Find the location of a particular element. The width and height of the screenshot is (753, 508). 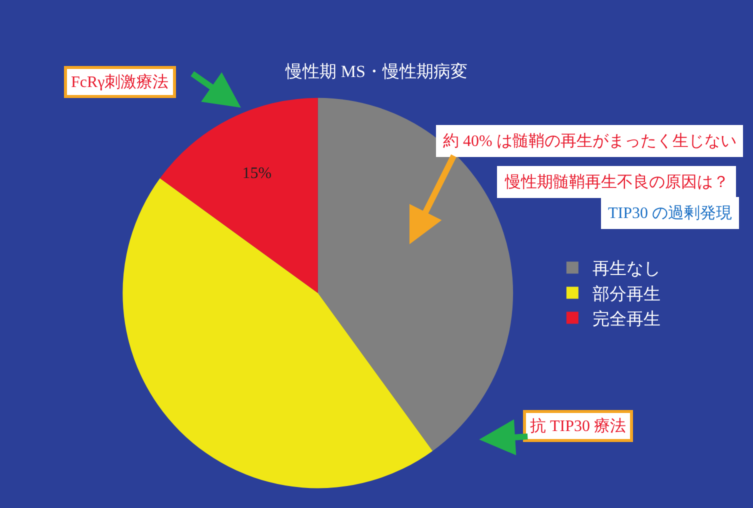

pie-slice is located at coordinates (239, 196).